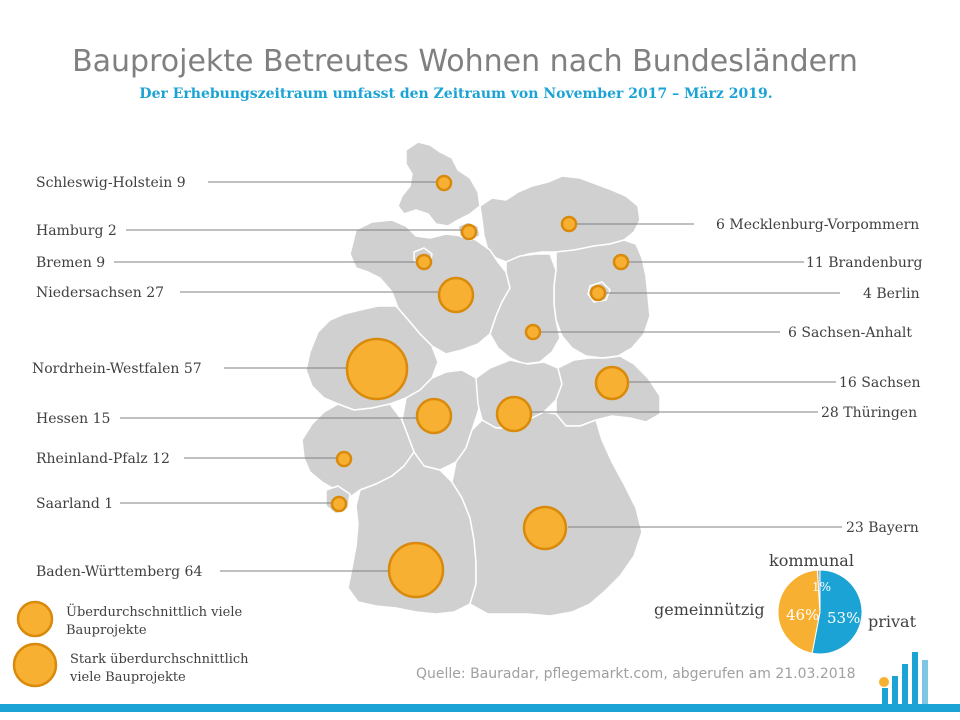 The image size is (960, 720). I want to click on logo-dot-icon, so click(884, 682).